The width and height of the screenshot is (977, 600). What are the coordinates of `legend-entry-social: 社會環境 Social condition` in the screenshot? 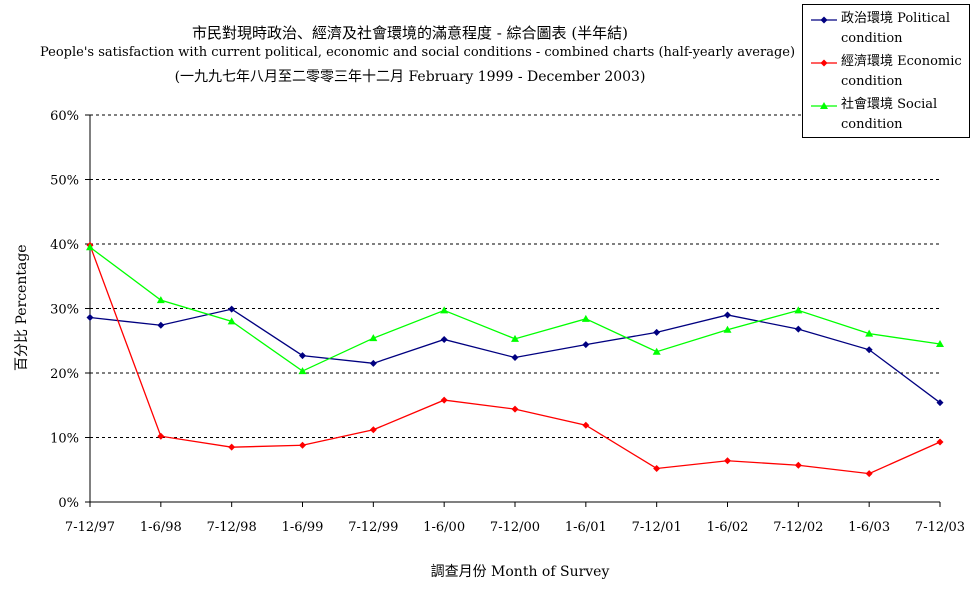 It's located at (887, 115).